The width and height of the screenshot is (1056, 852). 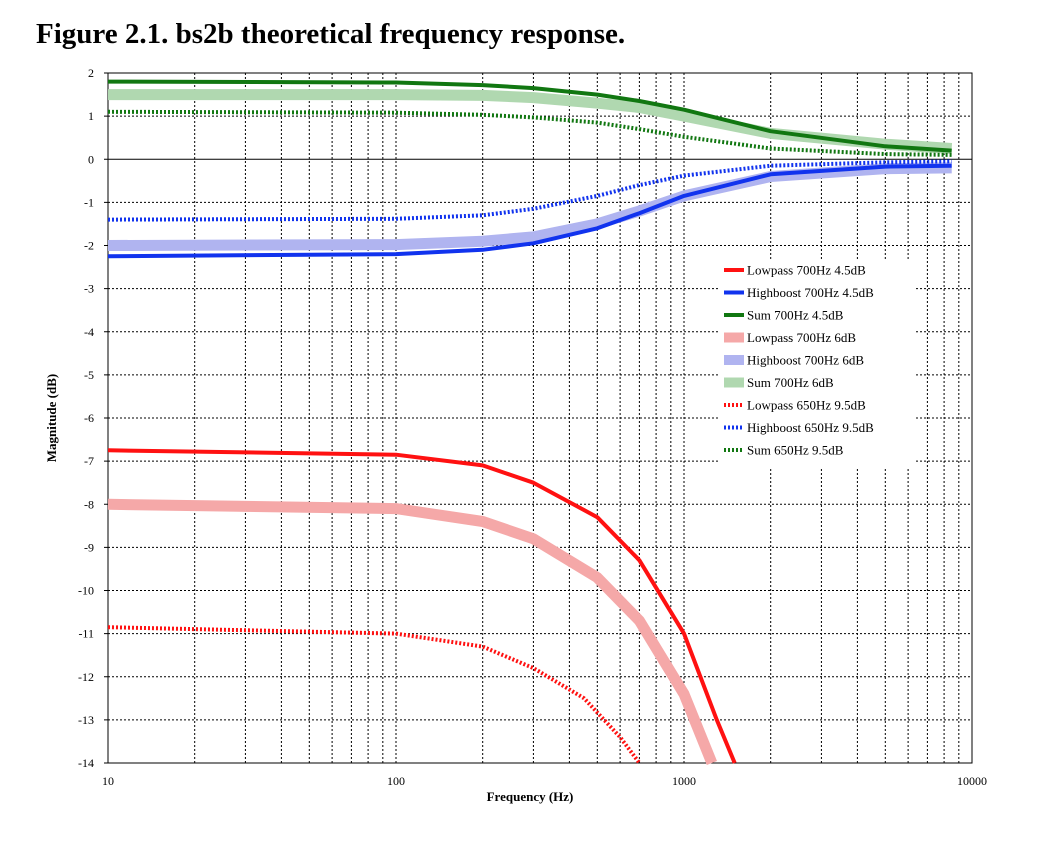 What do you see at coordinates (89, 504) in the screenshot?
I see `y-tick-label: -8` at bounding box center [89, 504].